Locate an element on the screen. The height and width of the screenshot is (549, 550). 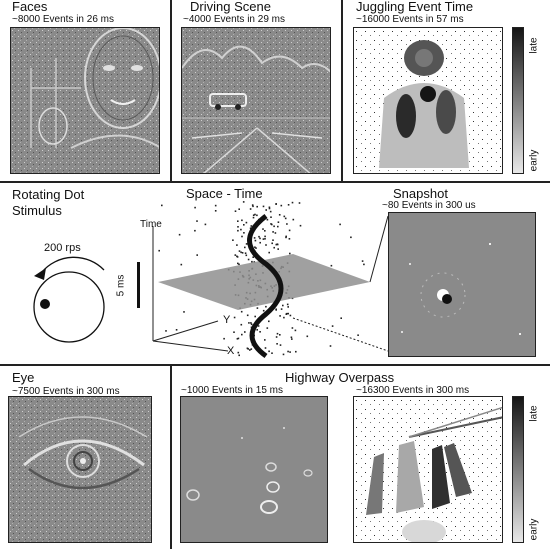
eye-event-picture is located at coordinates (80, 469).